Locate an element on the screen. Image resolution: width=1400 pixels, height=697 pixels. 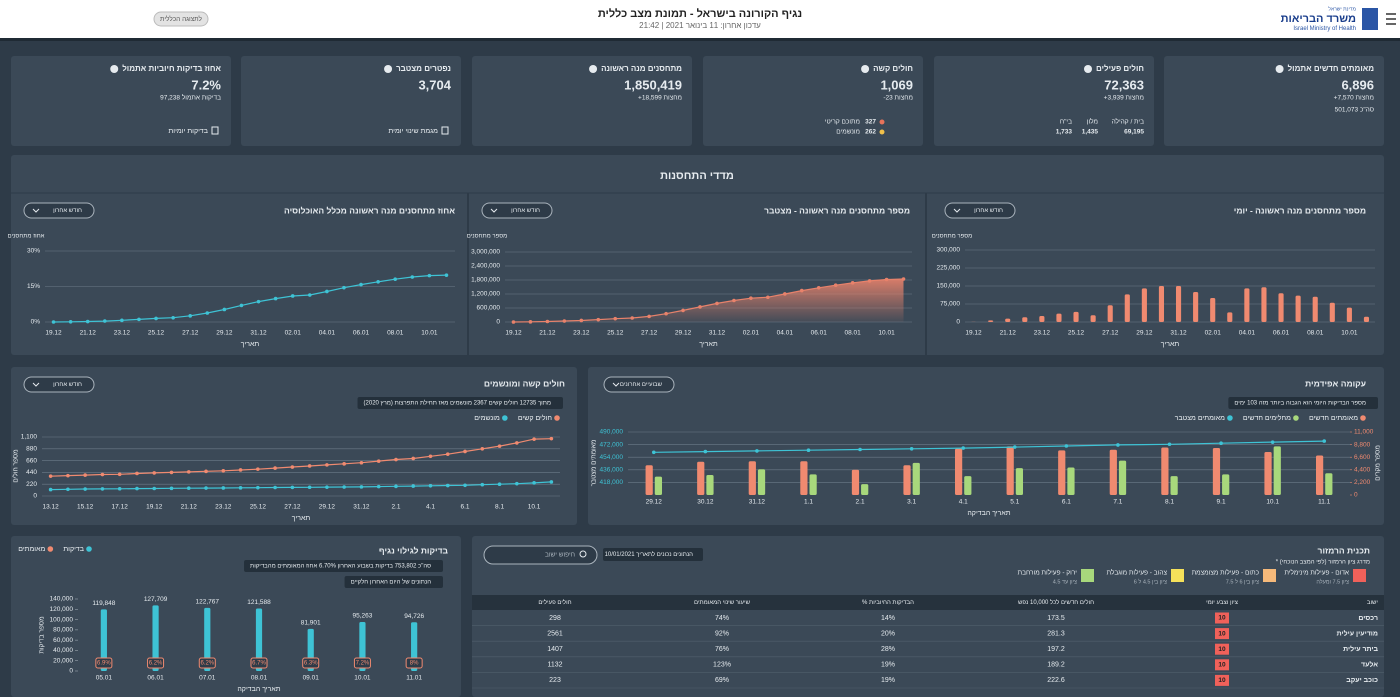
epi-panel is located at coordinates (986, 446).